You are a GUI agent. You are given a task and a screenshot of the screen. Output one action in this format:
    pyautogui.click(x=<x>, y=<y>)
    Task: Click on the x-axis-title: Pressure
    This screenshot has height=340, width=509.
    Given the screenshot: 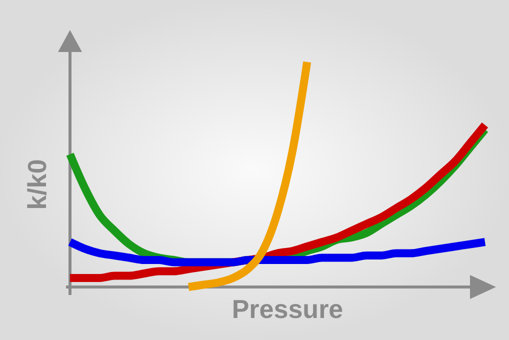 What is the action you would take?
    pyautogui.click(x=288, y=309)
    